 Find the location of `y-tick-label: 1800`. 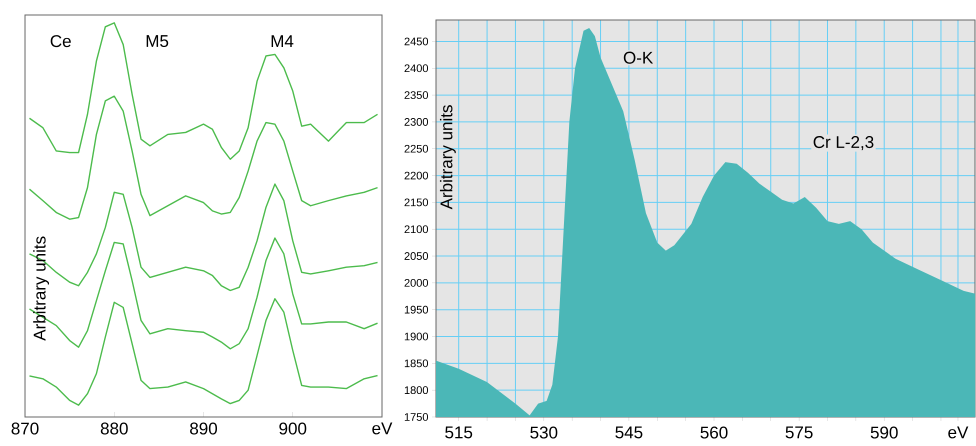

y-tick-label: 1800 is located at coordinates (416, 390).